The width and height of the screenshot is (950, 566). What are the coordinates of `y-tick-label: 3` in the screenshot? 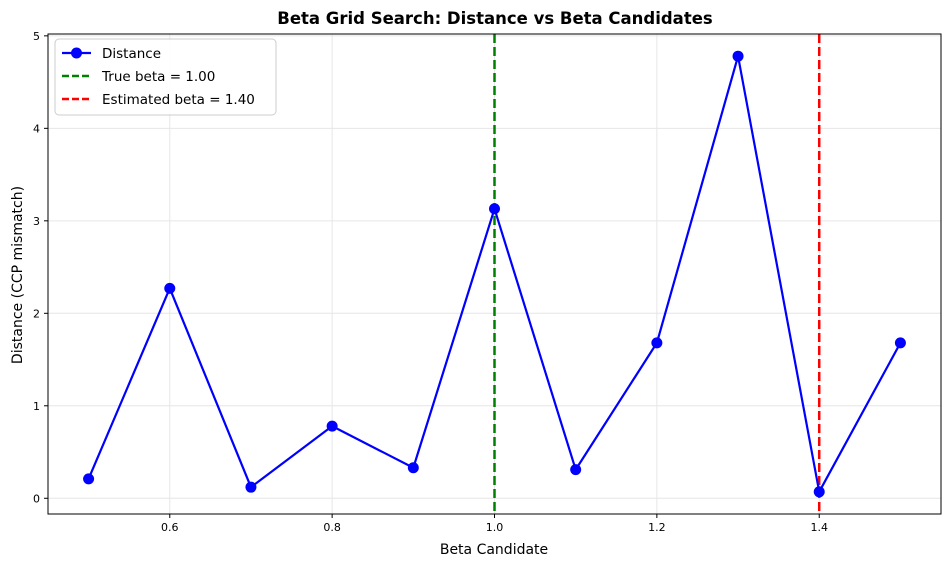 It's located at (36, 221).